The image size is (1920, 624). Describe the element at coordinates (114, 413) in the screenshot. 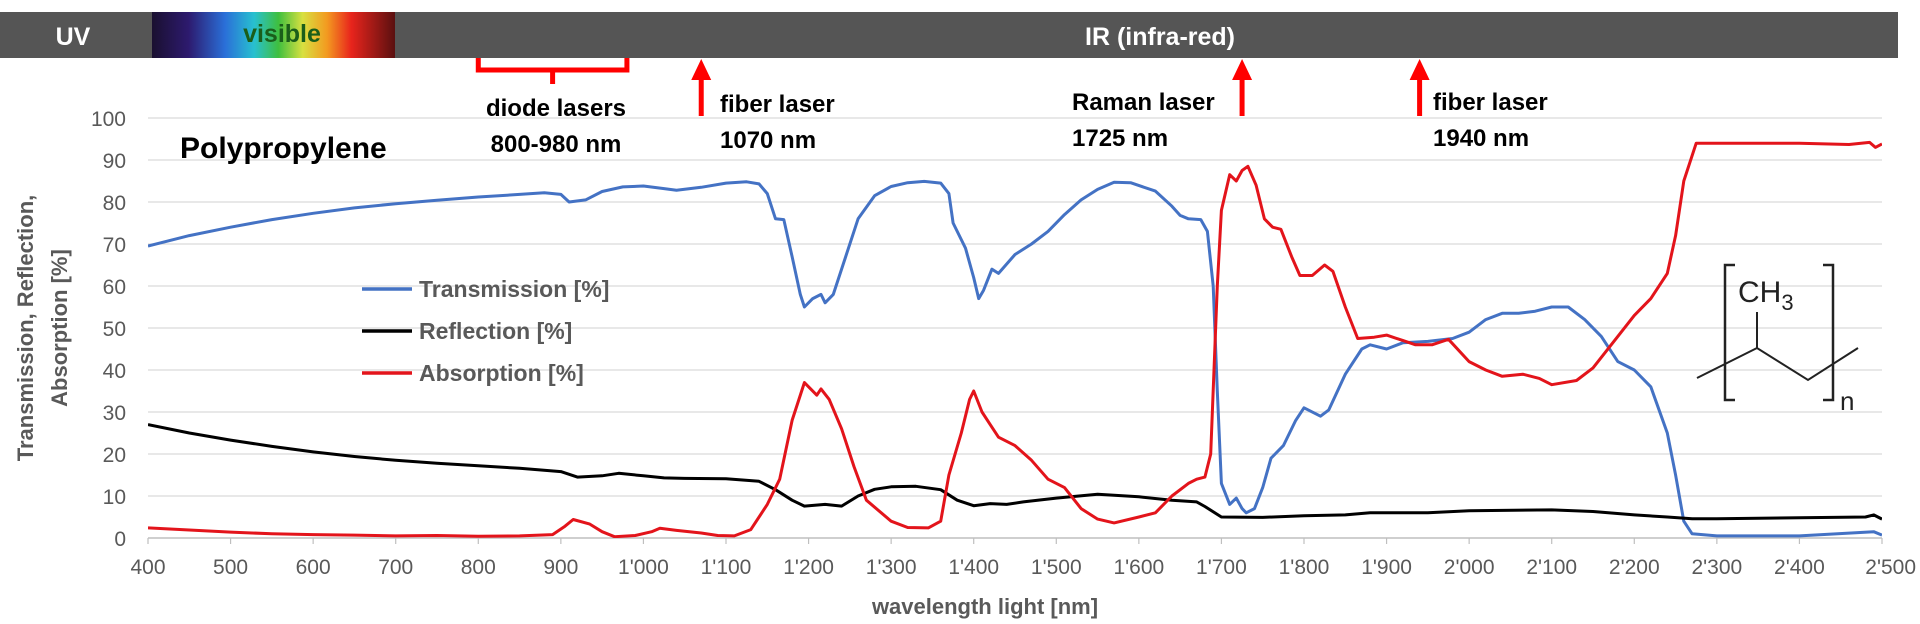

I see `y-tick-label: 30` at that location.